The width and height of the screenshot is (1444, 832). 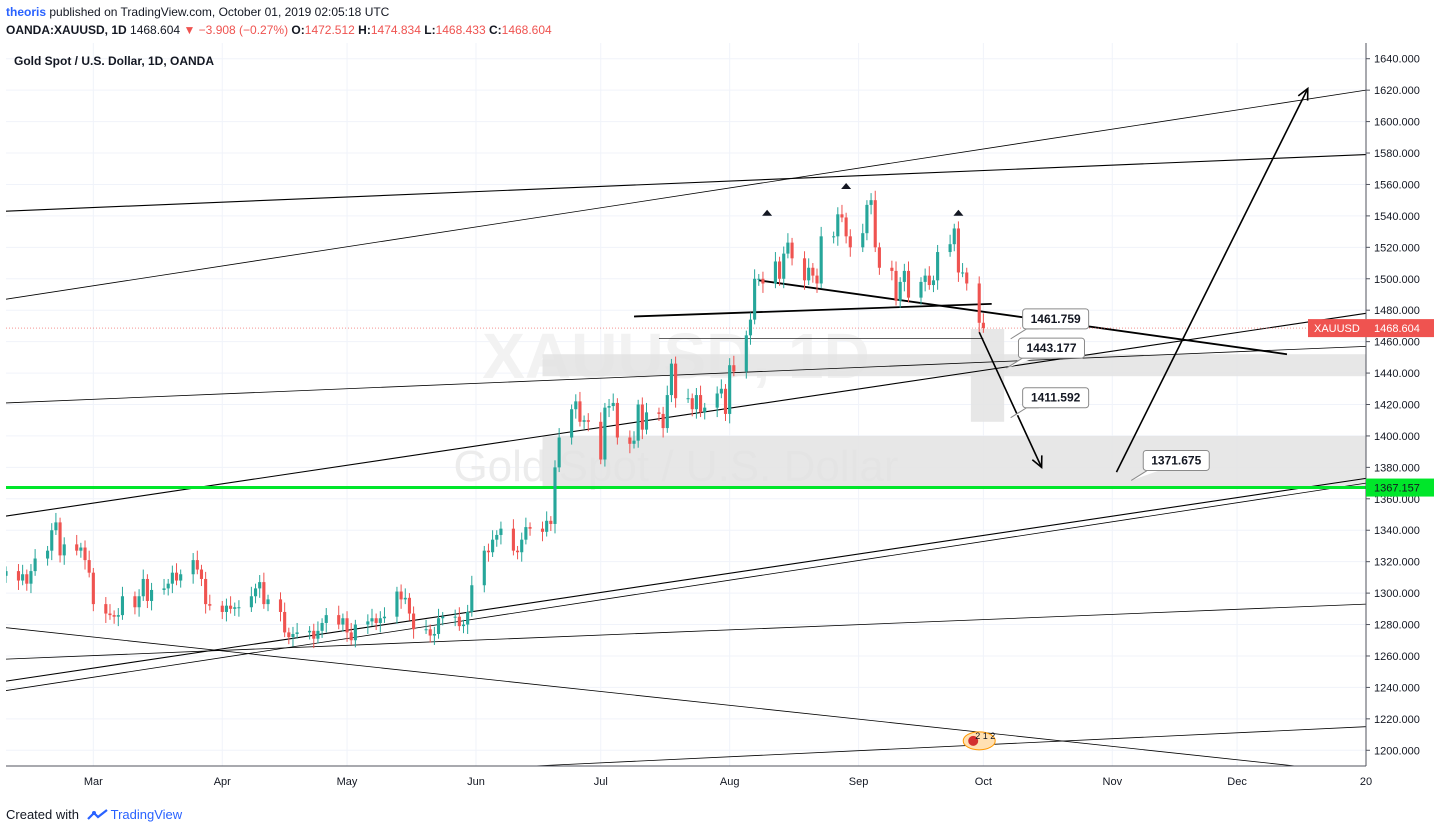 What do you see at coordinates (222, 782) in the screenshot?
I see `x-tick-label: Apr` at bounding box center [222, 782].